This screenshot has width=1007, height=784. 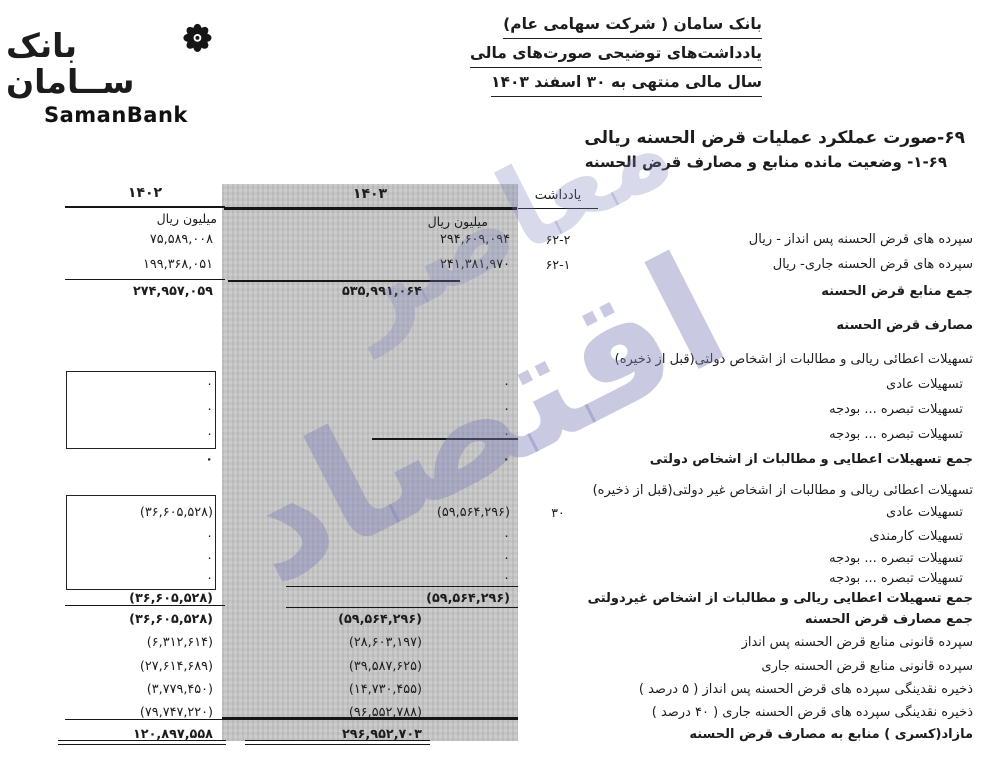 I want to click on surplus-double-underline-1402-a, so click(x=142, y=741).